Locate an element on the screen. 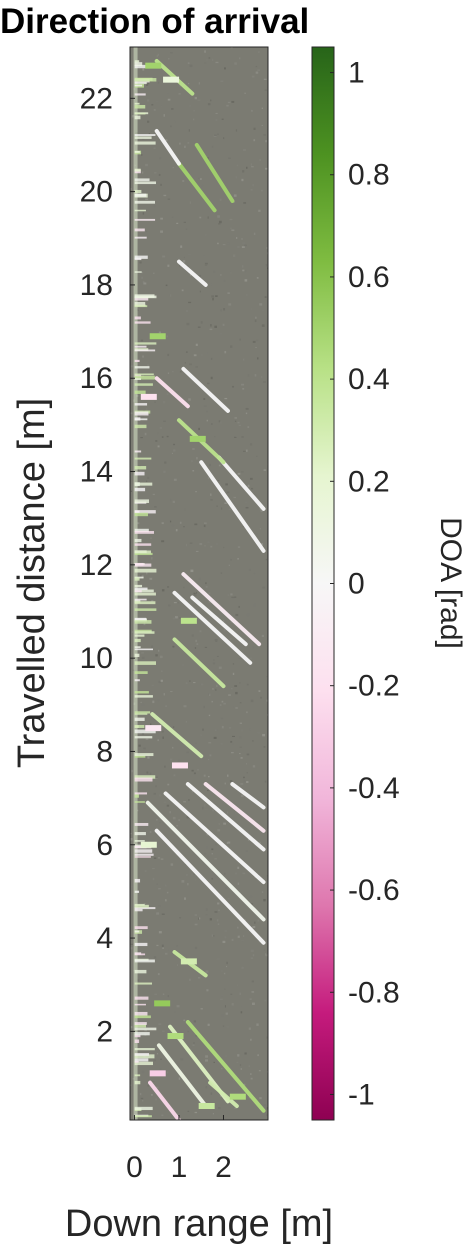  colorbar-tick-label: -0.4 is located at coordinates (374, 788).